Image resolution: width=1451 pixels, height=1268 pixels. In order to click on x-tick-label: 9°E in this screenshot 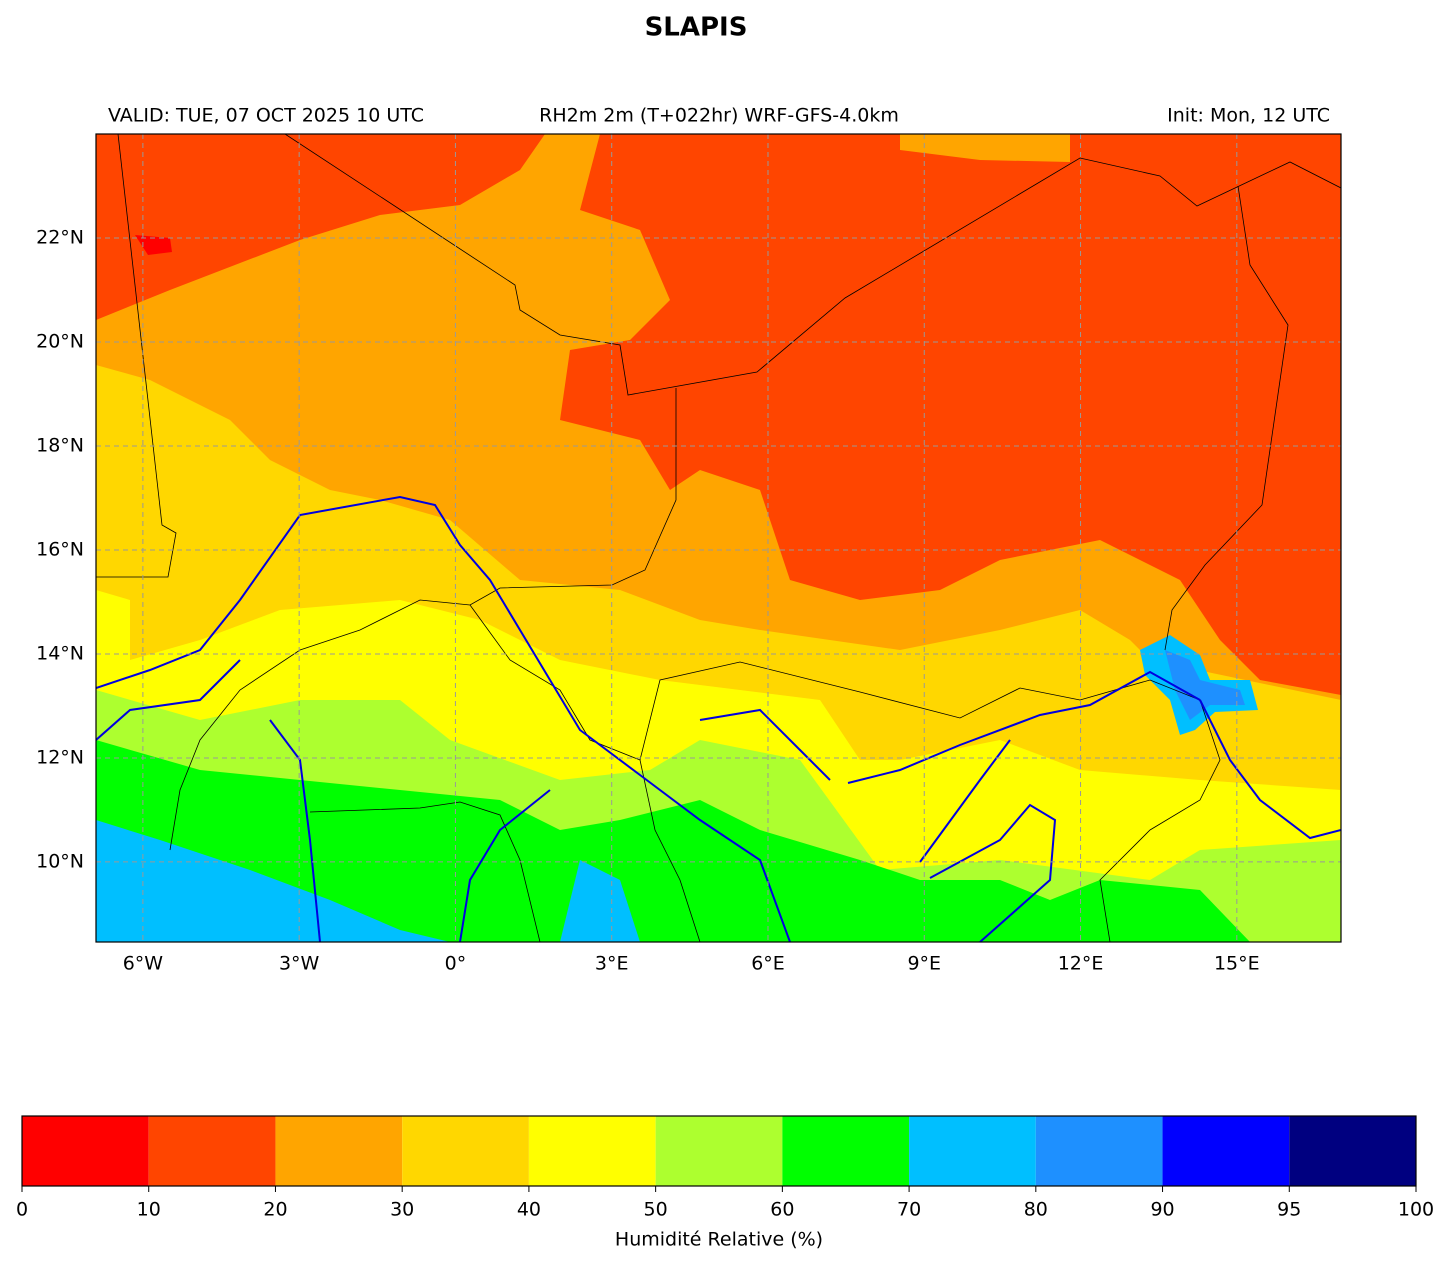, I will do `click(924, 964)`.